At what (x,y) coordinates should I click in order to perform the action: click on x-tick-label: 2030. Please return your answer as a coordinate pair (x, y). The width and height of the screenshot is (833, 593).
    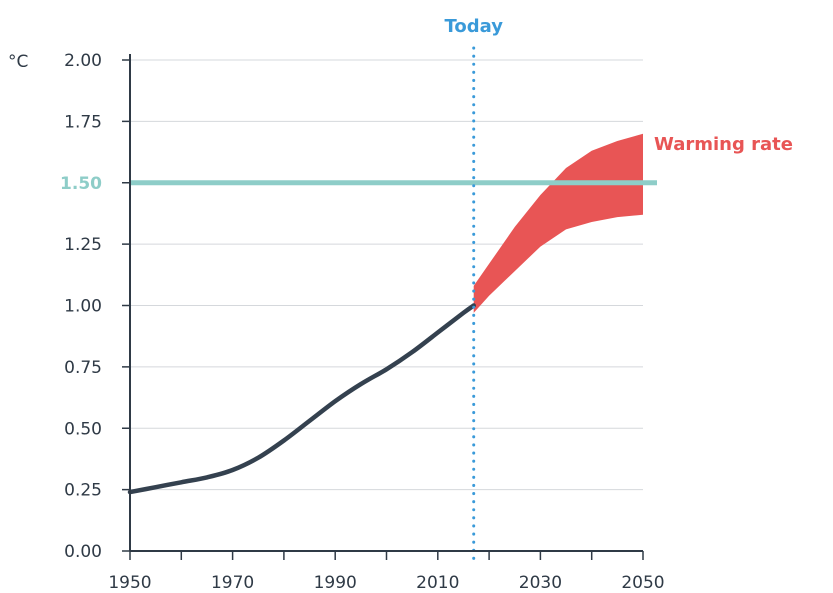
    Looking at the image, I should click on (540, 583).